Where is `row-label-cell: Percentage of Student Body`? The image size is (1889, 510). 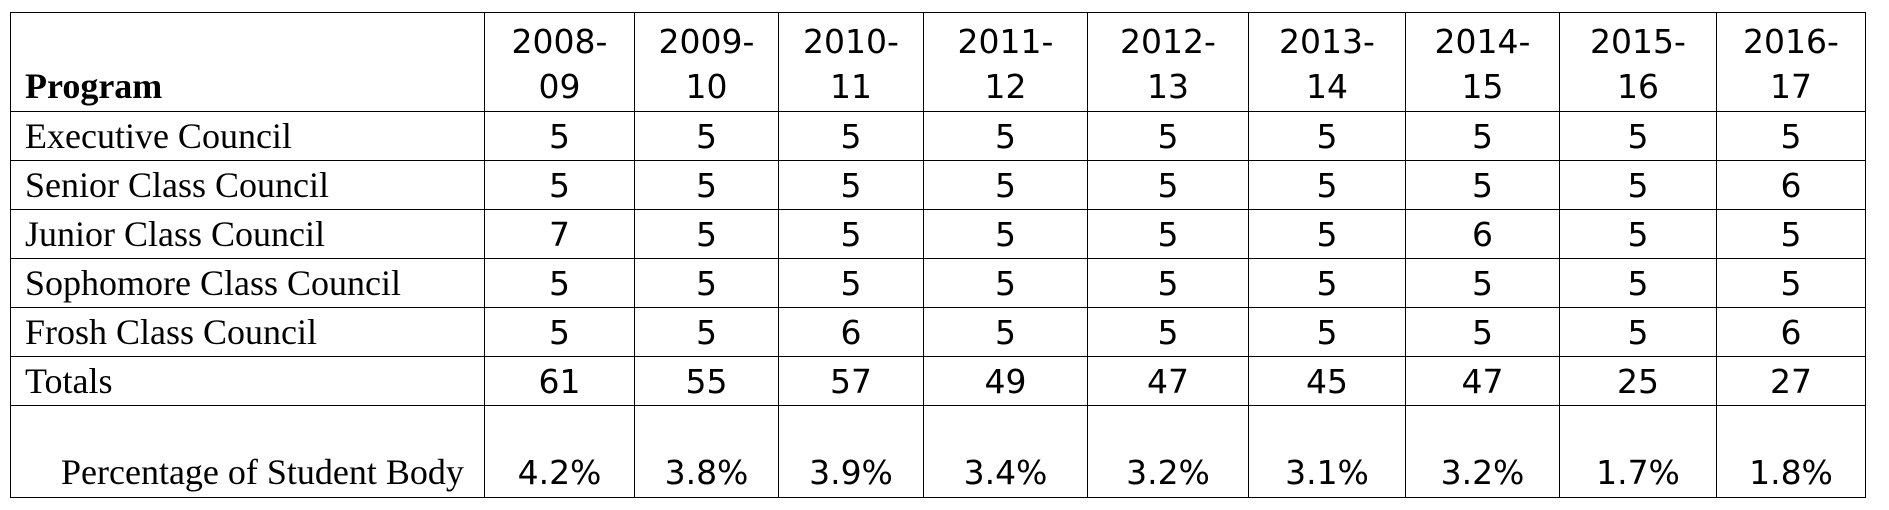 row-label-cell: Percentage of Student Body is located at coordinates (247, 451).